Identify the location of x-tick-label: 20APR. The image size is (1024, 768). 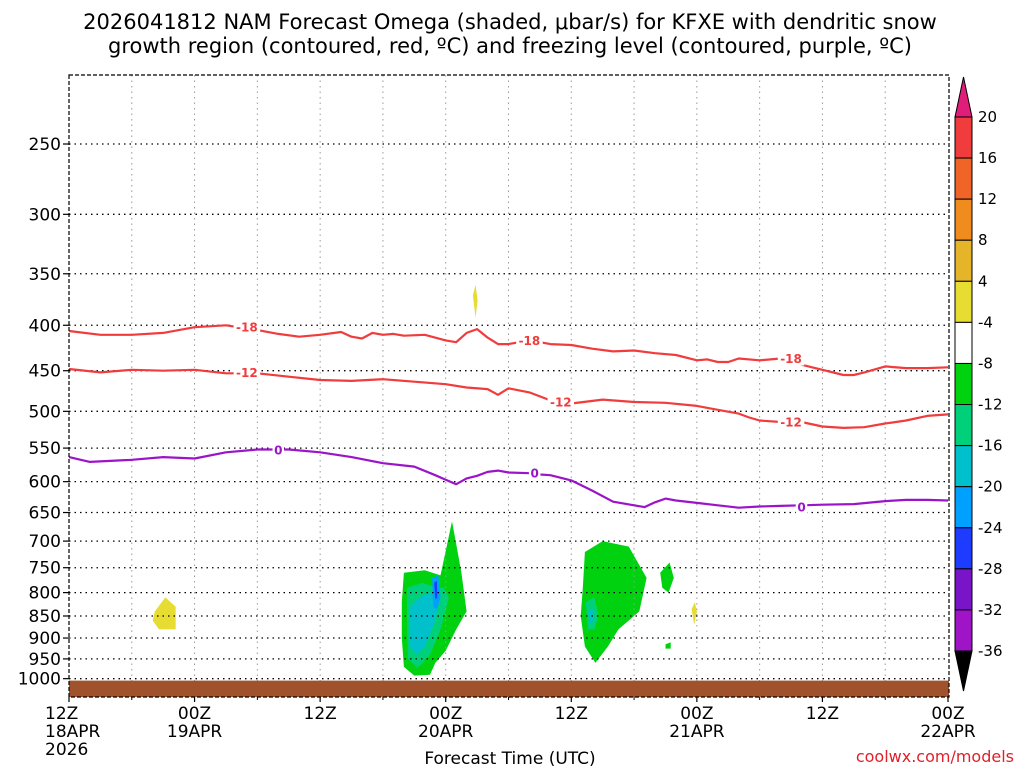
(446, 732).